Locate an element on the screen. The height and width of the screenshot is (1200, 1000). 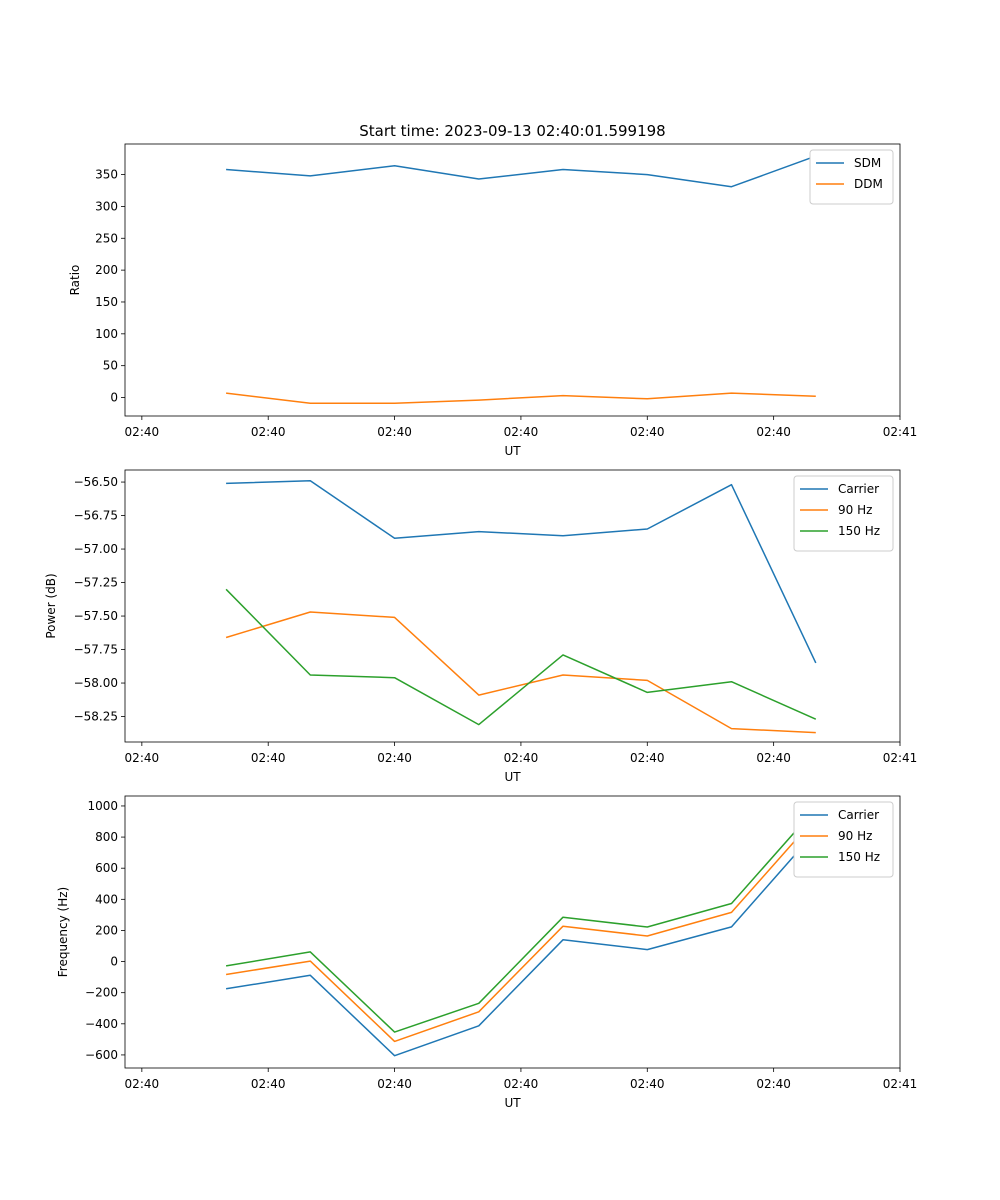
y-tick-label: 300 is located at coordinates (106, 206).